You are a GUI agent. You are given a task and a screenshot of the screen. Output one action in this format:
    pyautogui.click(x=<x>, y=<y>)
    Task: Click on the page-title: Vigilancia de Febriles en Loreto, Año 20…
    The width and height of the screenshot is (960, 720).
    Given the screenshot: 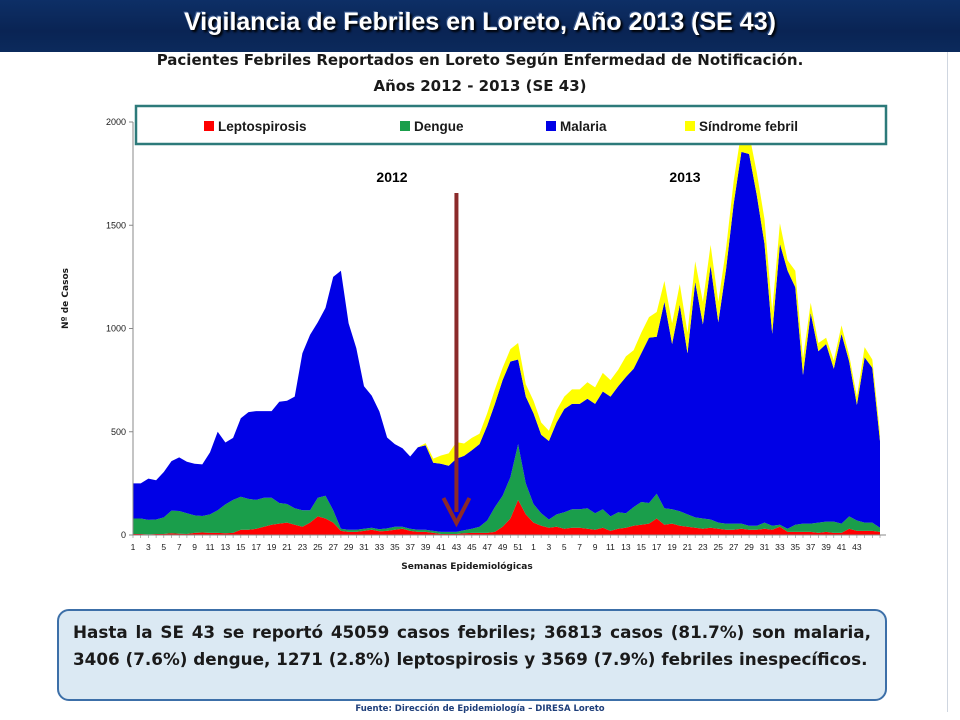 What is the action you would take?
    pyautogui.click(x=480, y=22)
    